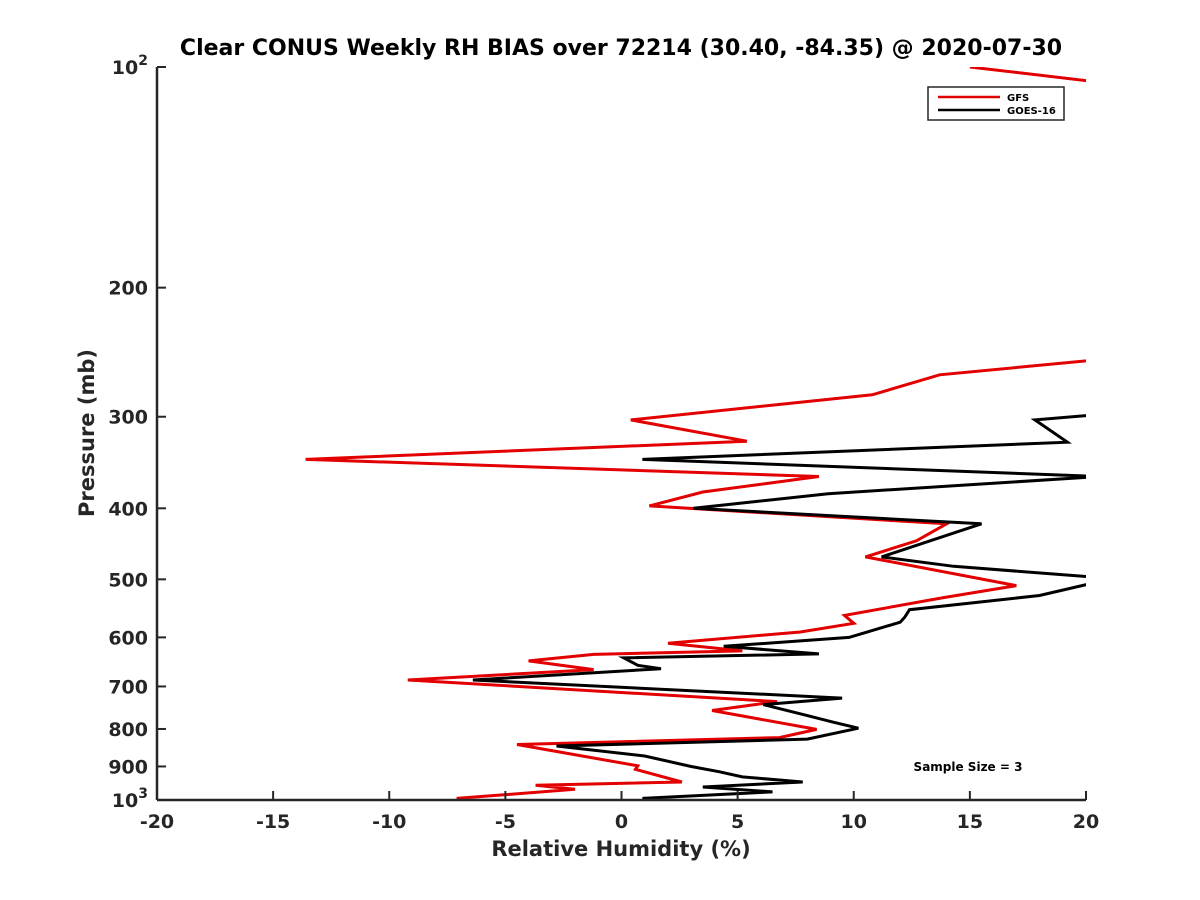 This screenshot has width=1200, height=900. What do you see at coordinates (130, 799) in the screenshot?
I see `y-tick-label: 10³` at bounding box center [130, 799].